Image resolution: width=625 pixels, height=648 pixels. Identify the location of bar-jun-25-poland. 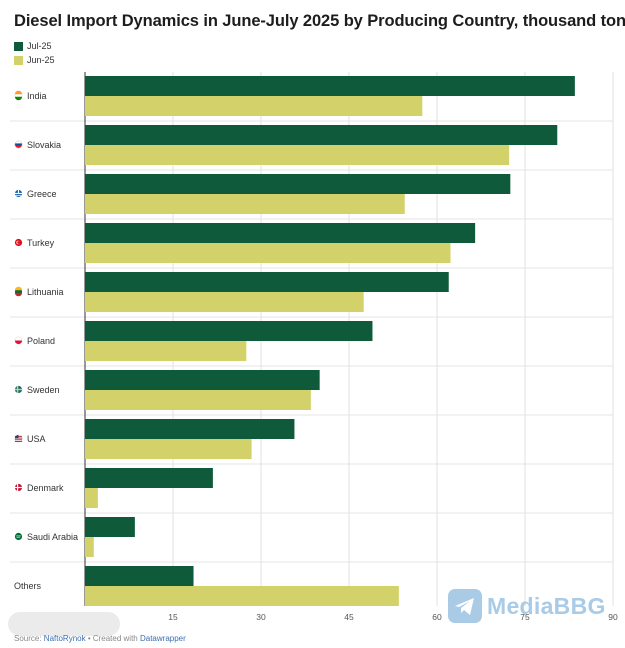
(166, 351).